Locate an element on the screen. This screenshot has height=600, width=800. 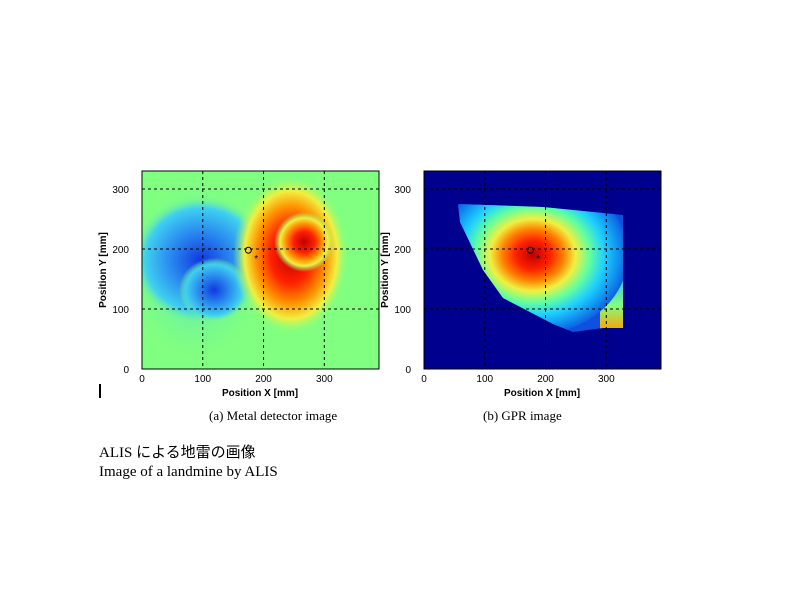
caption-metal-detector: (a) Metal detector image is located at coordinates (273, 415).